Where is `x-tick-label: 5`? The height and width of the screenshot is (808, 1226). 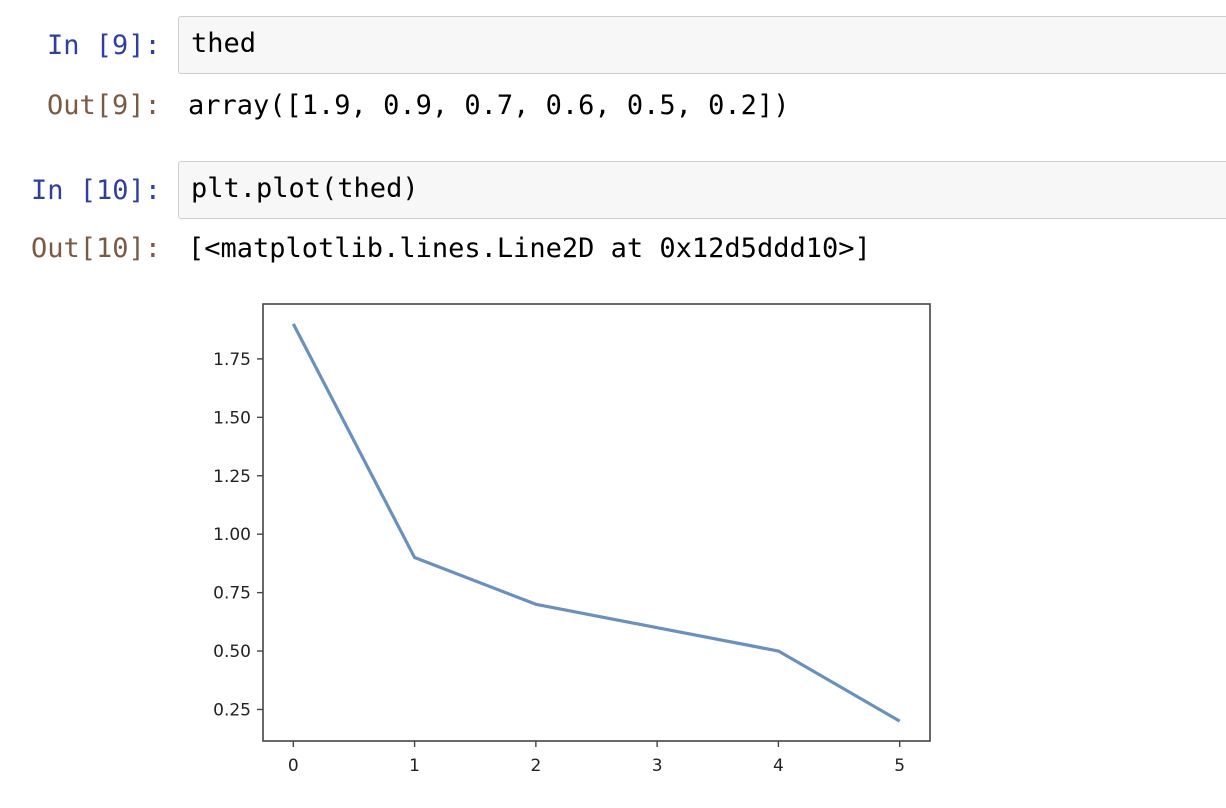 x-tick-label: 5 is located at coordinates (899, 766).